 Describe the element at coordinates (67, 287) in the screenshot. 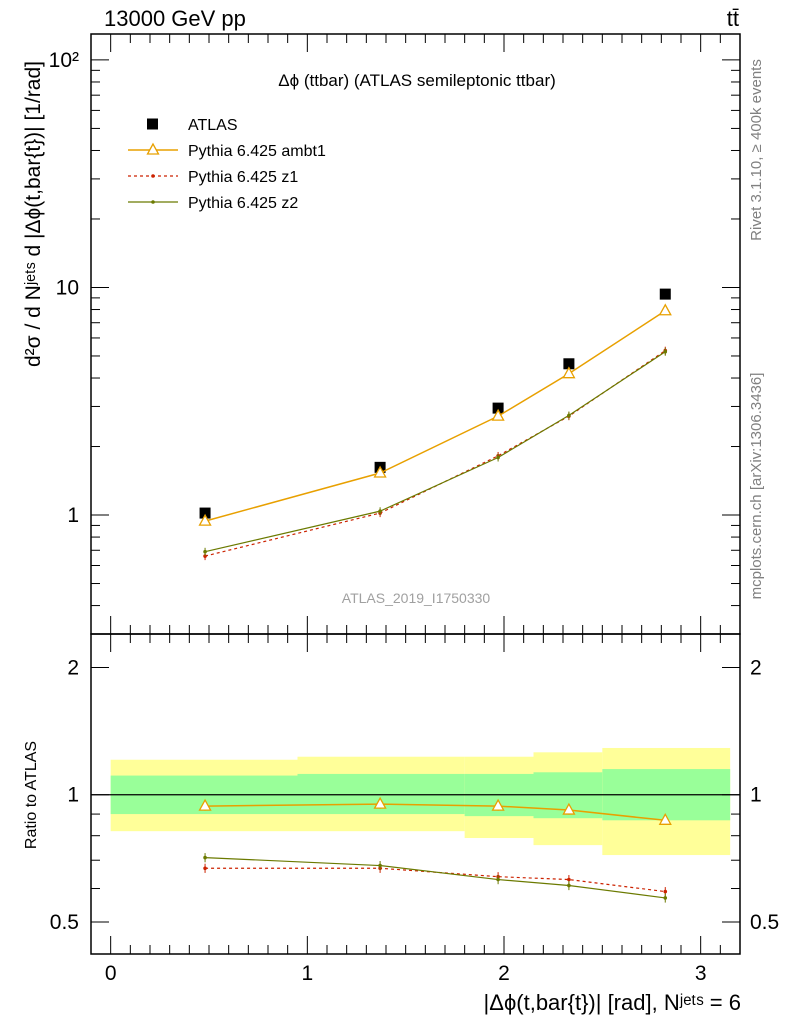

I see `y-tick-label: 10` at that location.